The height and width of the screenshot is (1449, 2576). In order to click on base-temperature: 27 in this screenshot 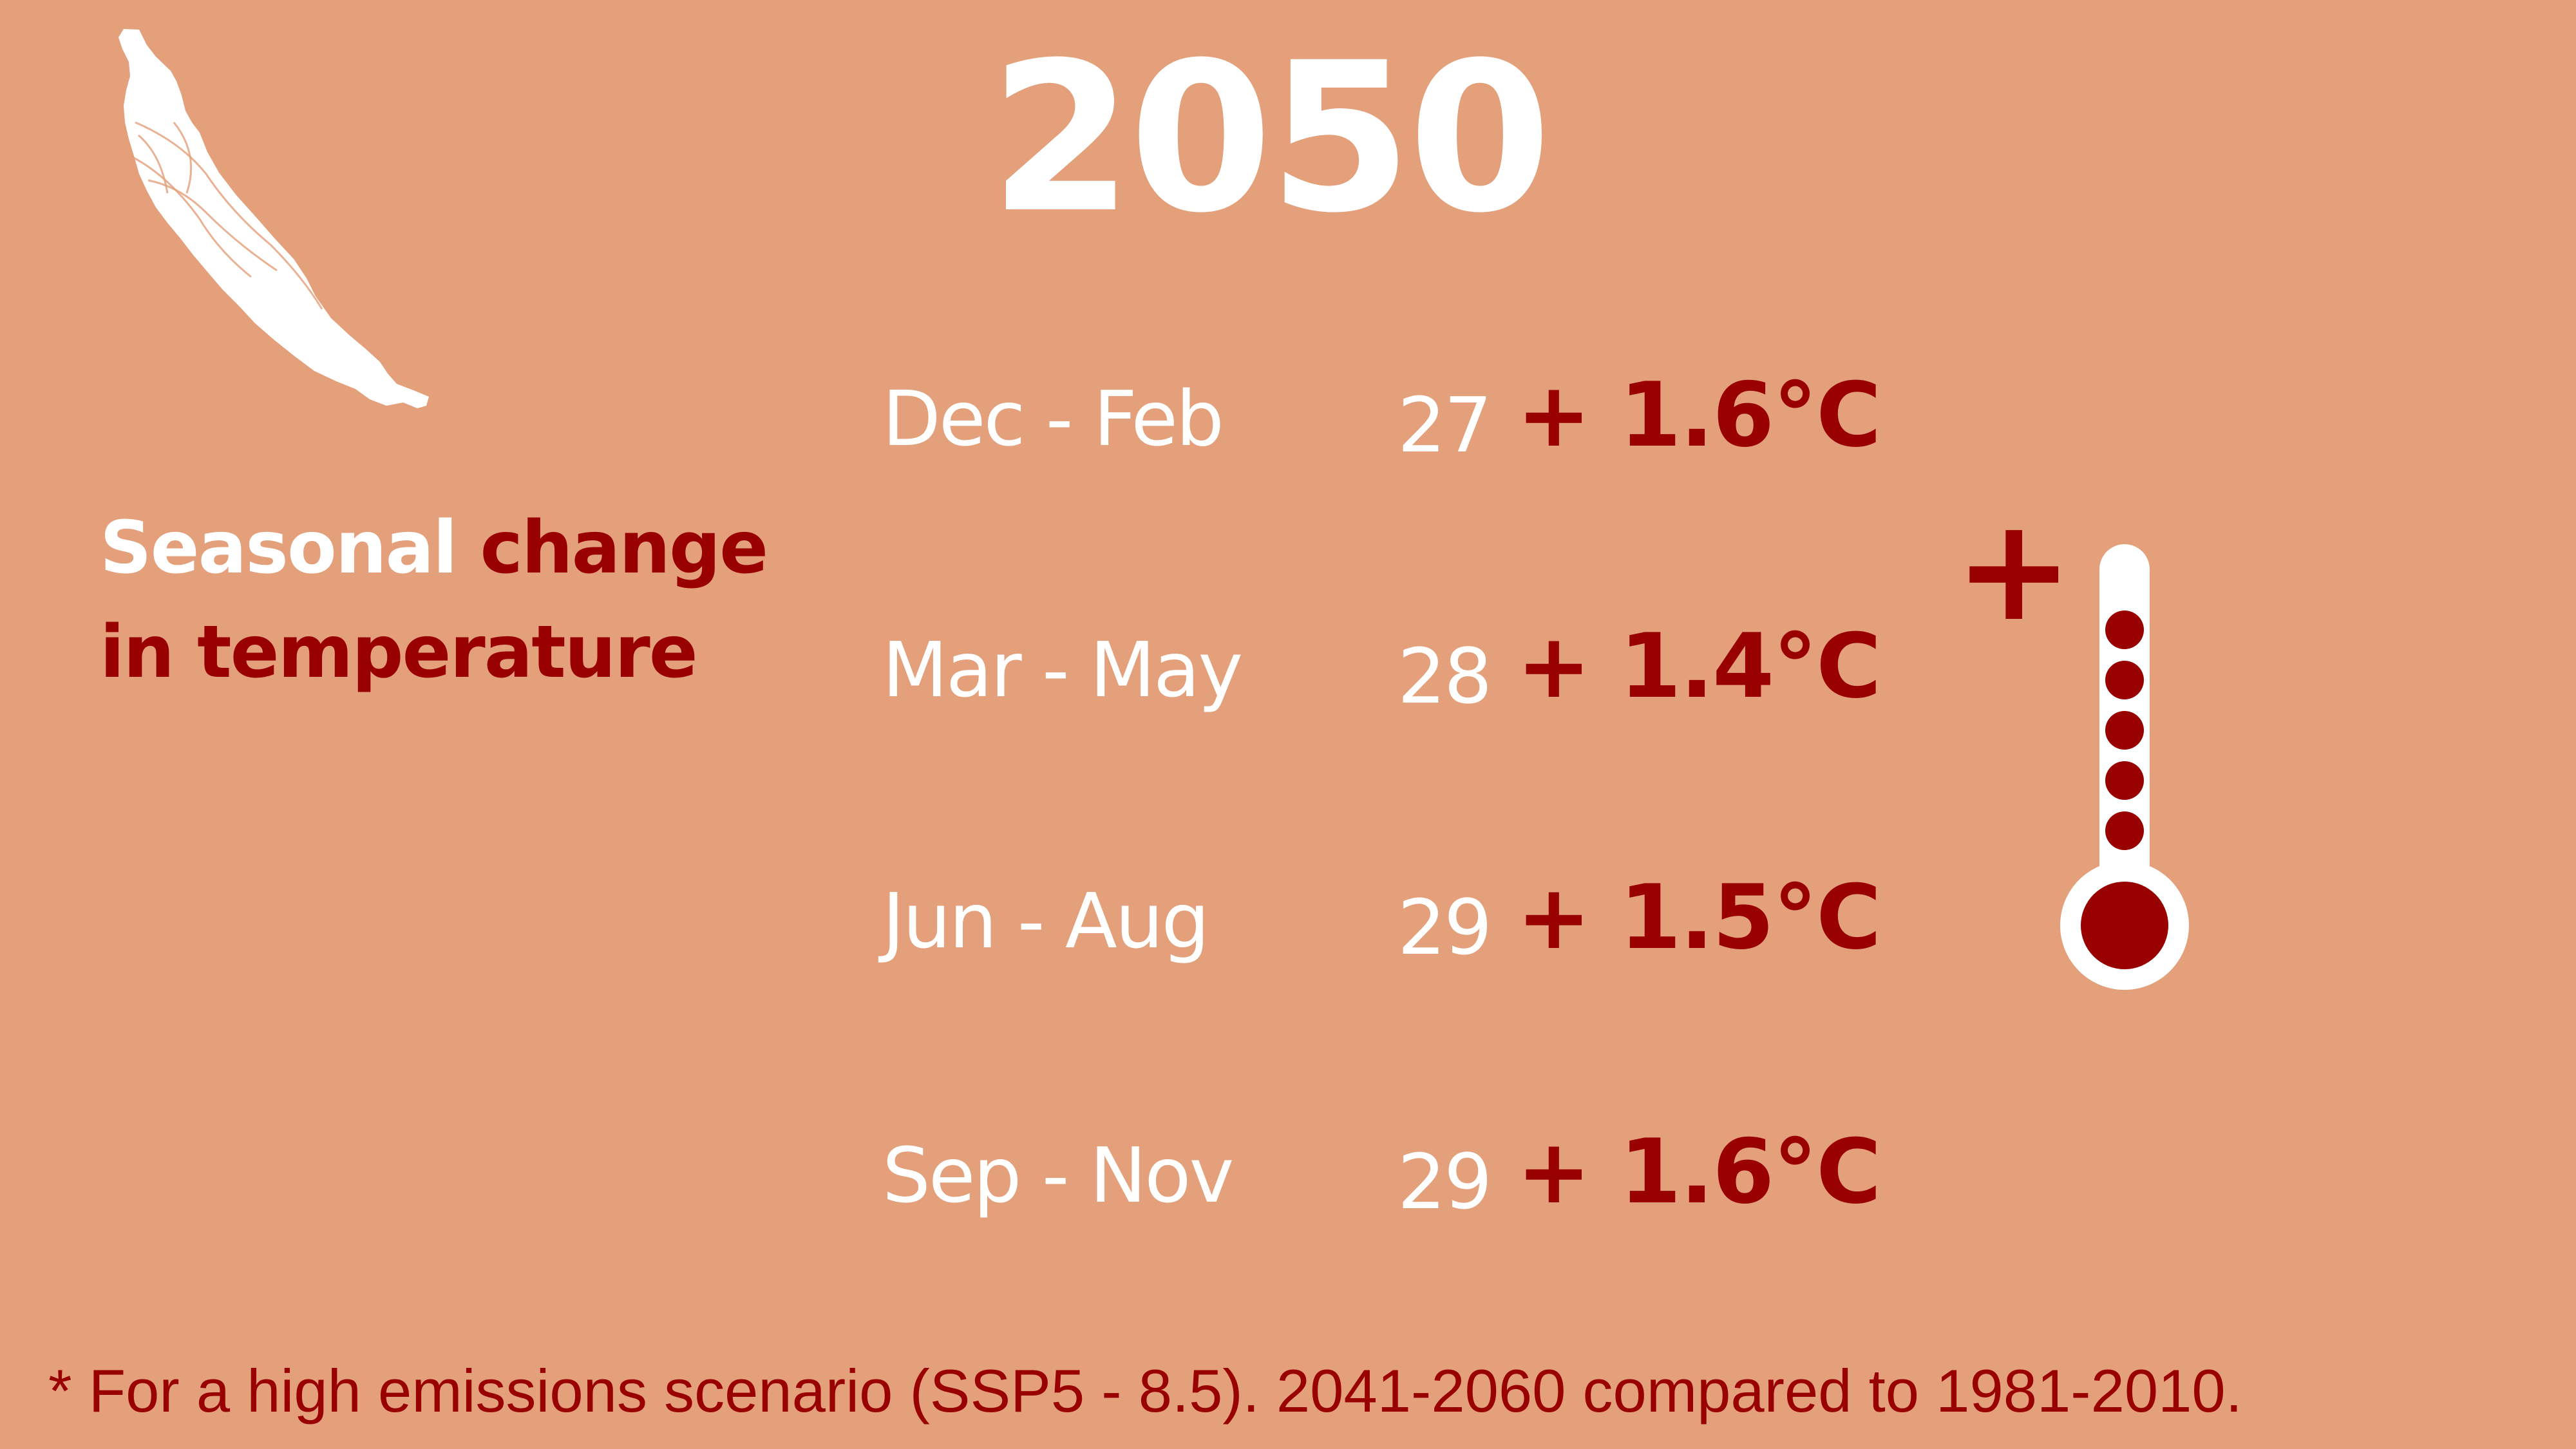, I will do `click(1444, 425)`.